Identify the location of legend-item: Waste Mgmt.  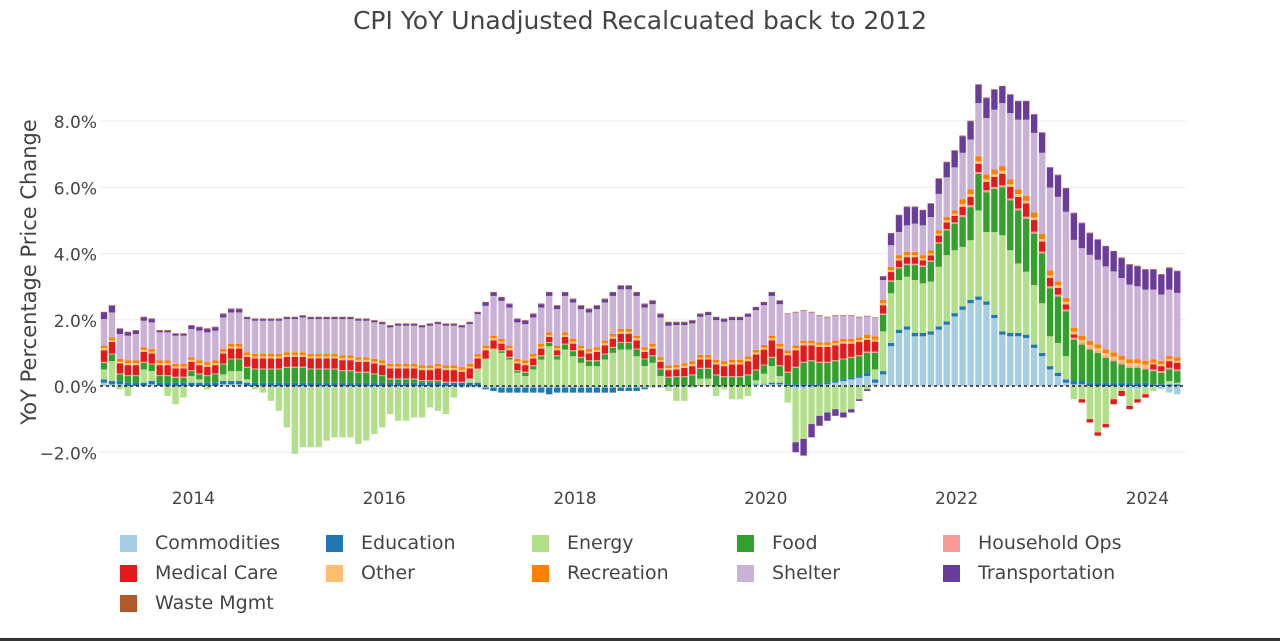
(197, 603).